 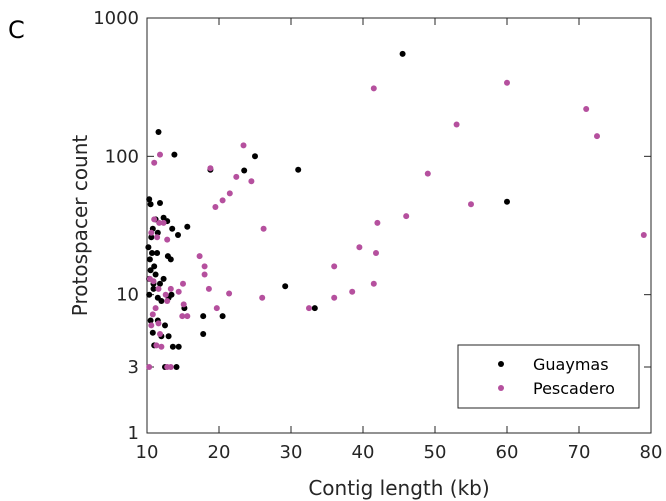 I want to click on x-tick-label: 80, so click(x=651, y=452).